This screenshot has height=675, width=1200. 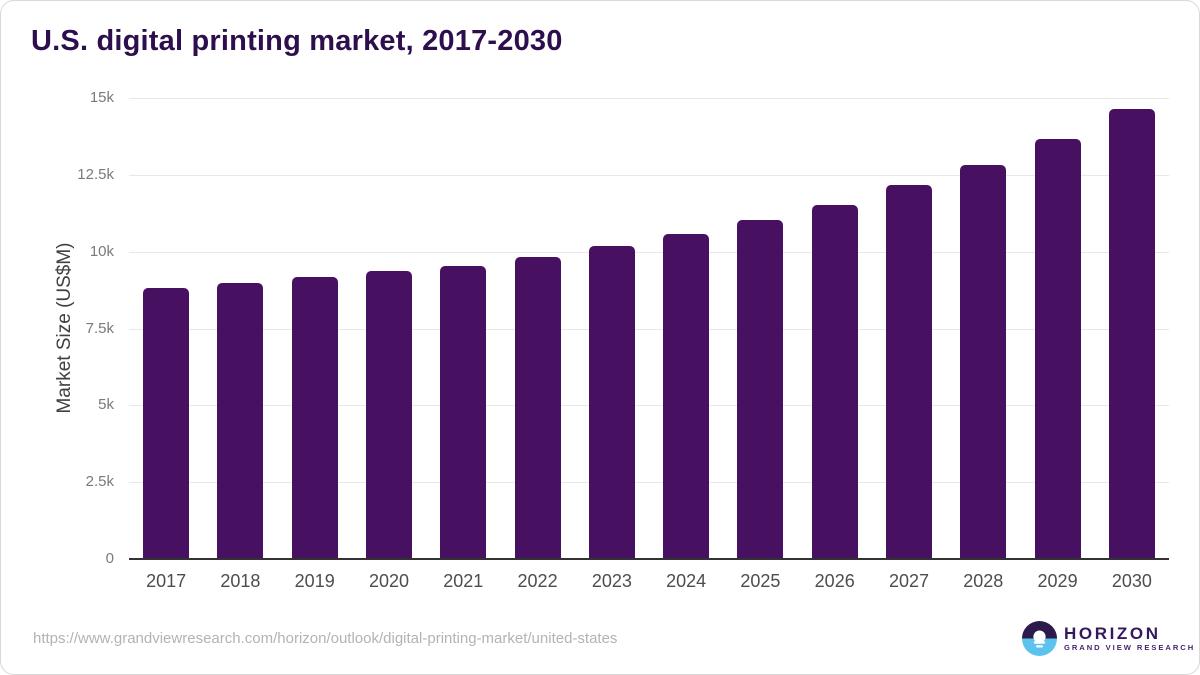 What do you see at coordinates (389, 414) in the screenshot?
I see `bar-2020` at bounding box center [389, 414].